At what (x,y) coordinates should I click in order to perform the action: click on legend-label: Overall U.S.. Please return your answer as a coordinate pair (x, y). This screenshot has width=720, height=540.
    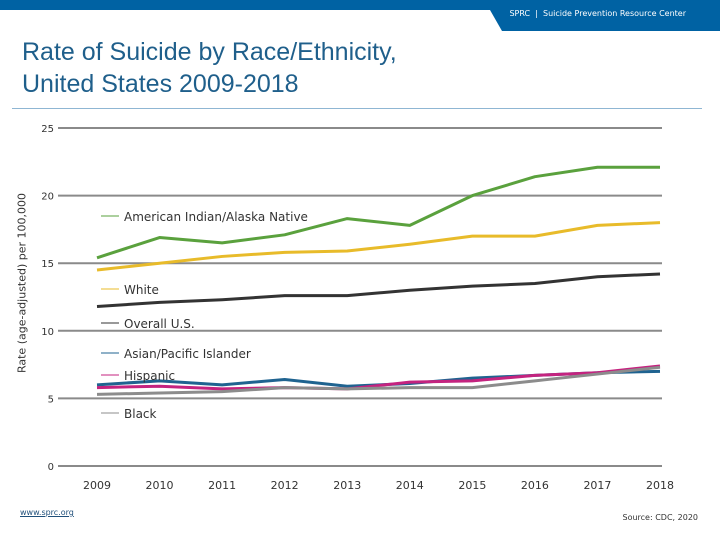
    Looking at the image, I should click on (159, 324).